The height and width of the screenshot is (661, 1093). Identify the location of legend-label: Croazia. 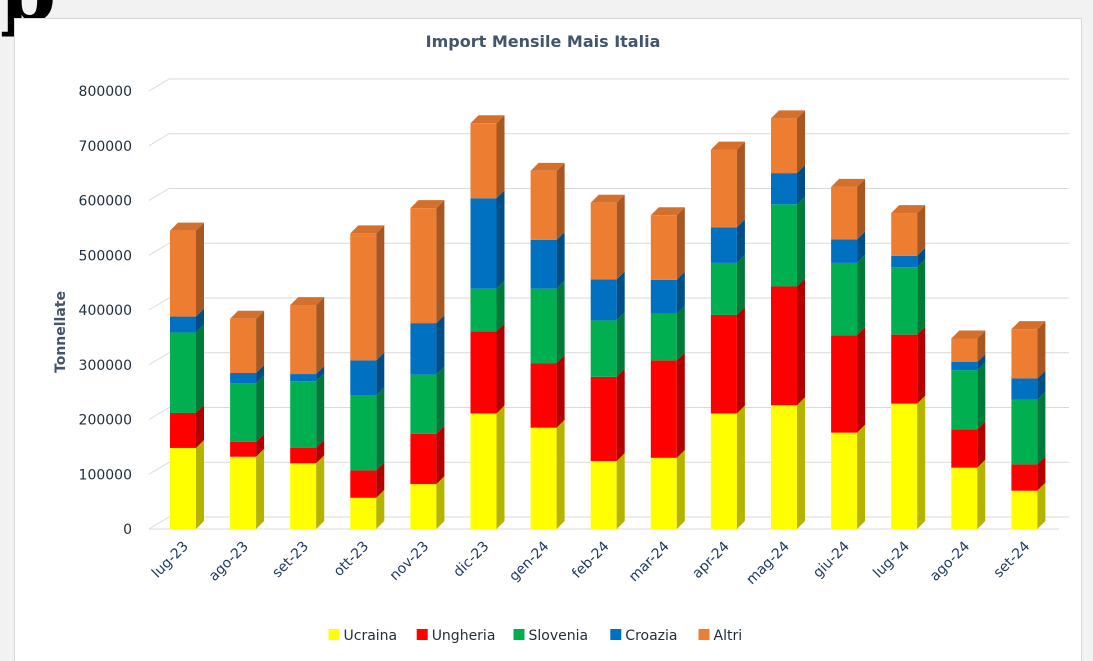
(651, 636).